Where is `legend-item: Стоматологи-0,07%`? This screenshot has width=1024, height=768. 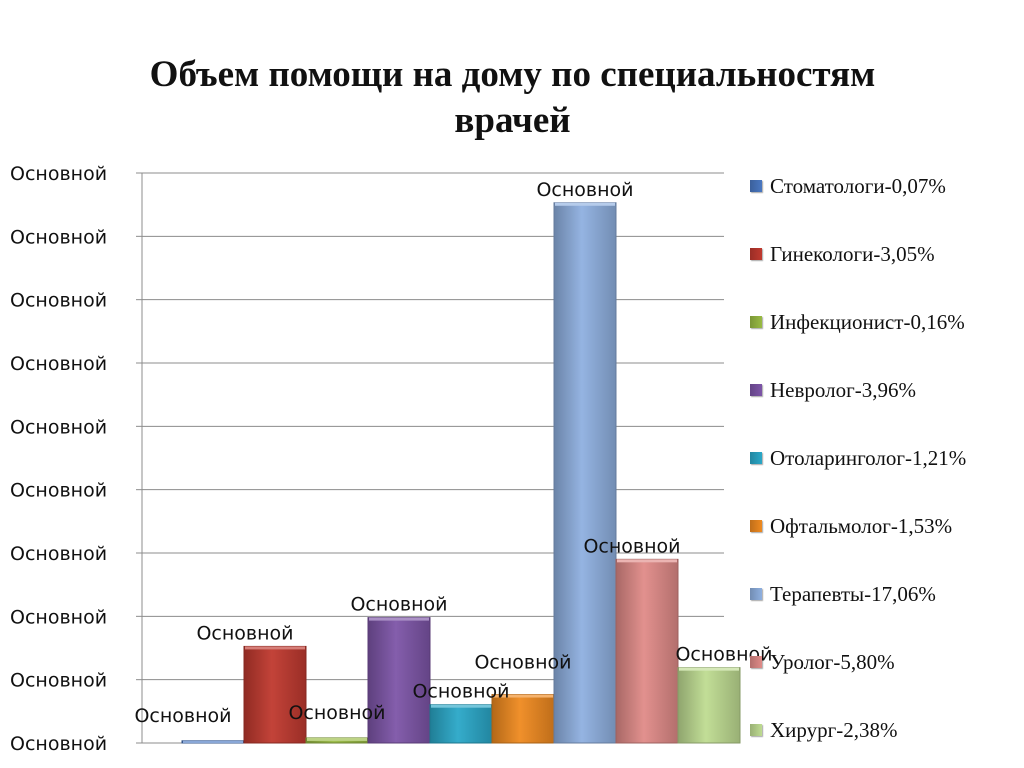 legend-item: Стоматологи-0,07% is located at coordinates (848, 186).